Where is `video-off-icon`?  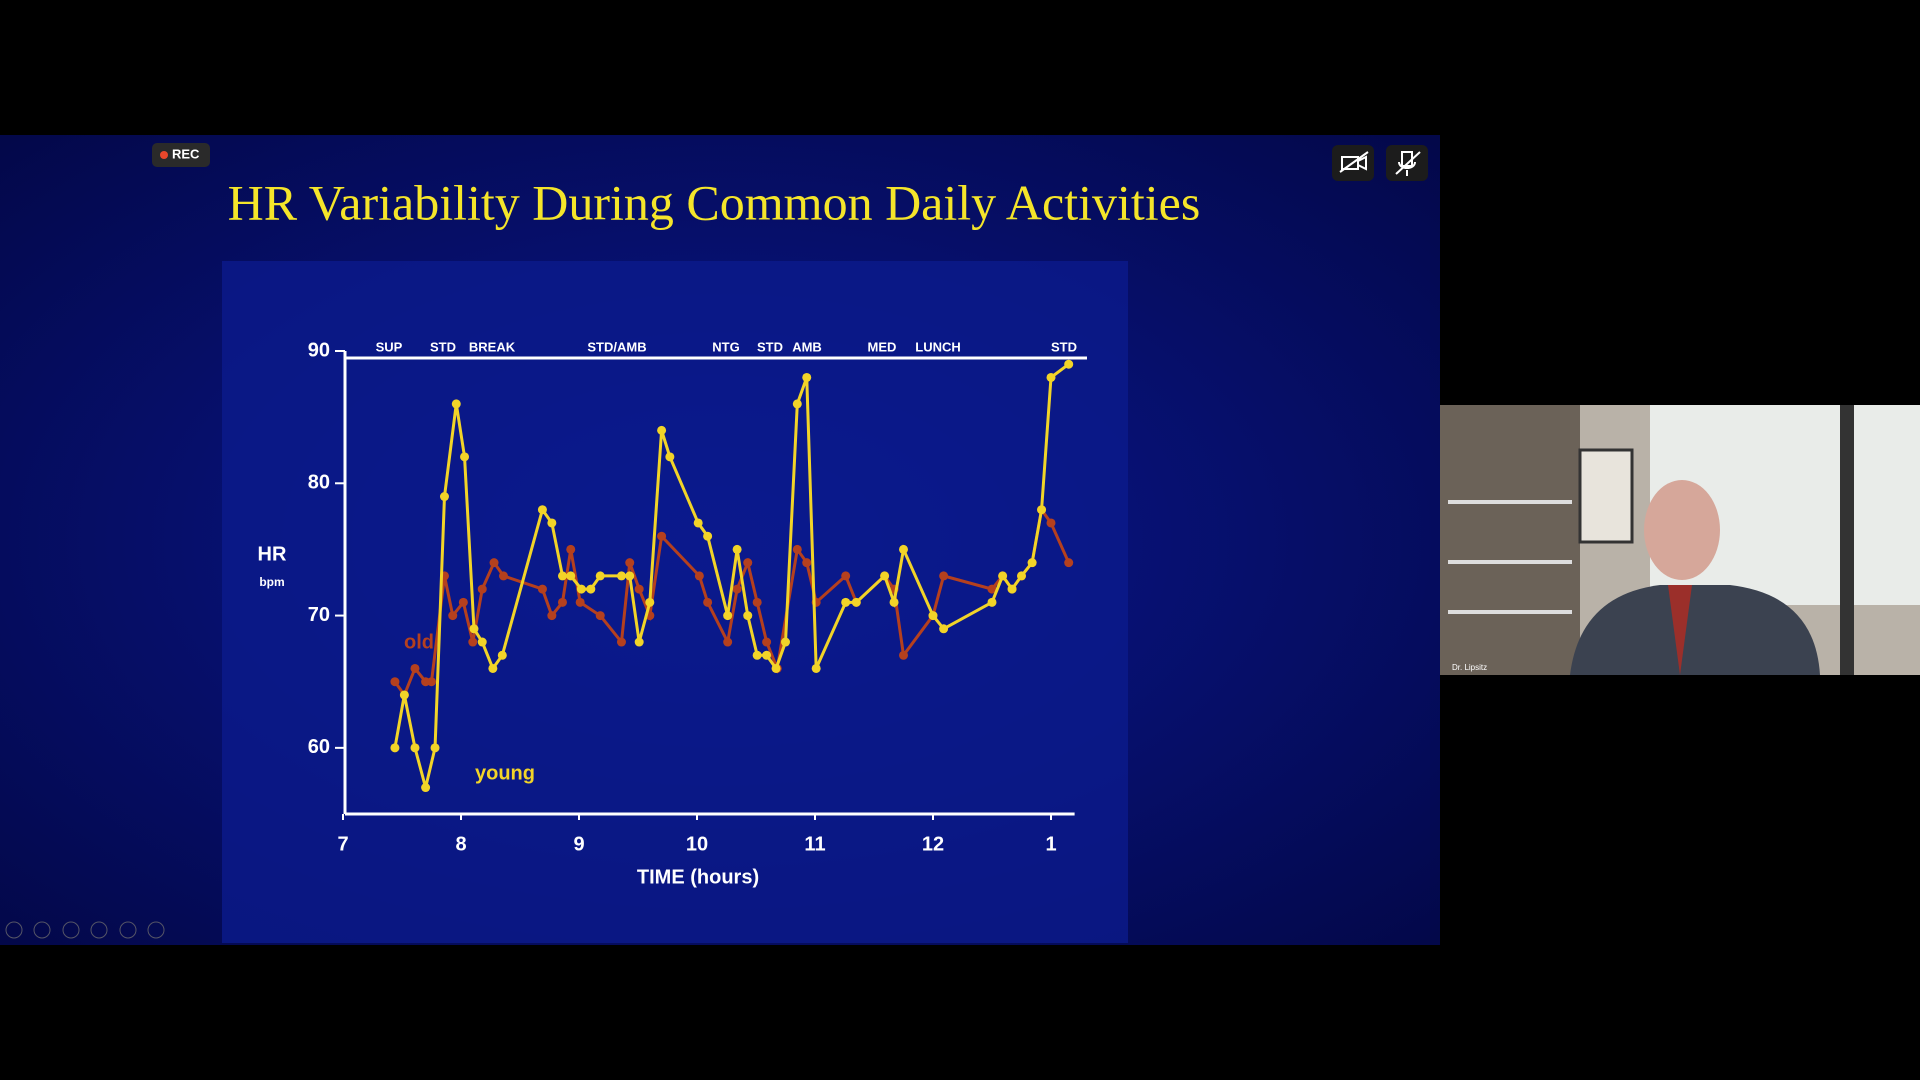 video-off-icon is located at coordinates (1354, 162).